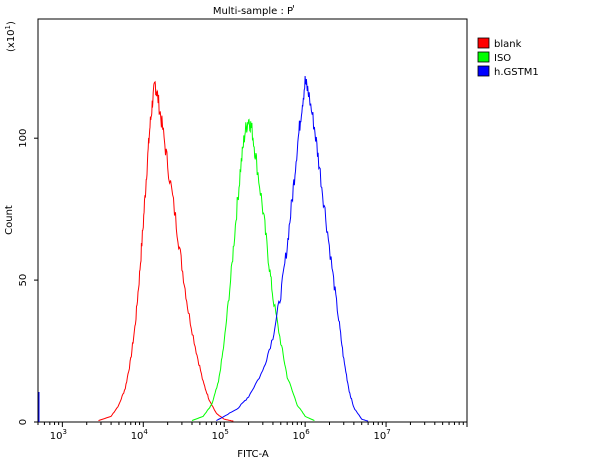 This screenshot has width=600, height=459. I want to click on x-tick-exp: 6, so click(307, 432).